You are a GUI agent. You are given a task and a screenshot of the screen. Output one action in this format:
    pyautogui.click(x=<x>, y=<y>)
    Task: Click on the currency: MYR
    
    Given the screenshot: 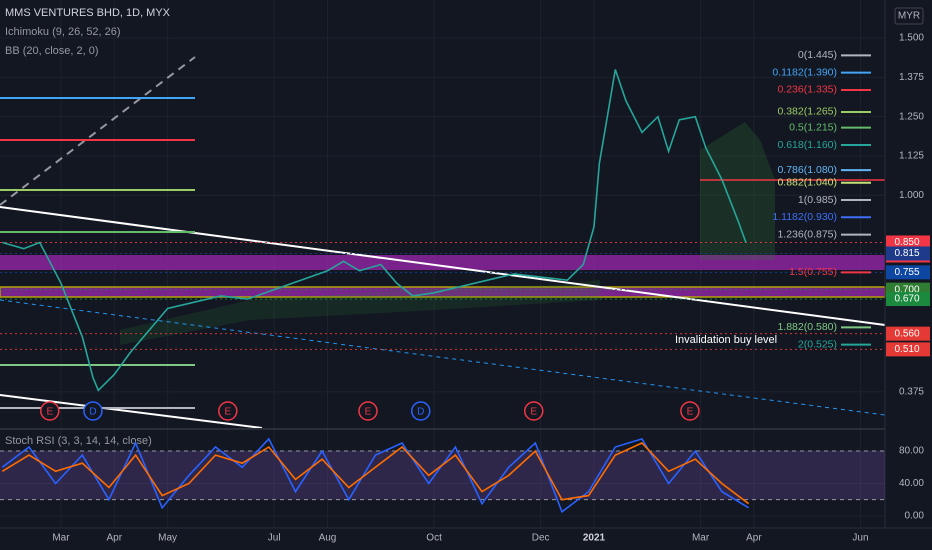 What is the action you would take?
    pyautogui.click(x=909, y=16)
    